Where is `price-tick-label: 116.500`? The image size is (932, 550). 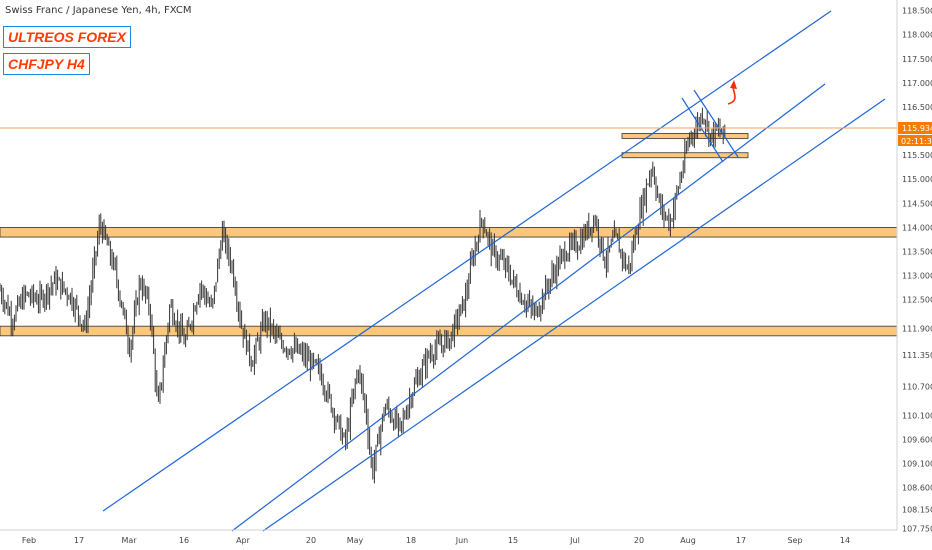 price-tick-label: 116.500 is located at coordinates (917, 107).